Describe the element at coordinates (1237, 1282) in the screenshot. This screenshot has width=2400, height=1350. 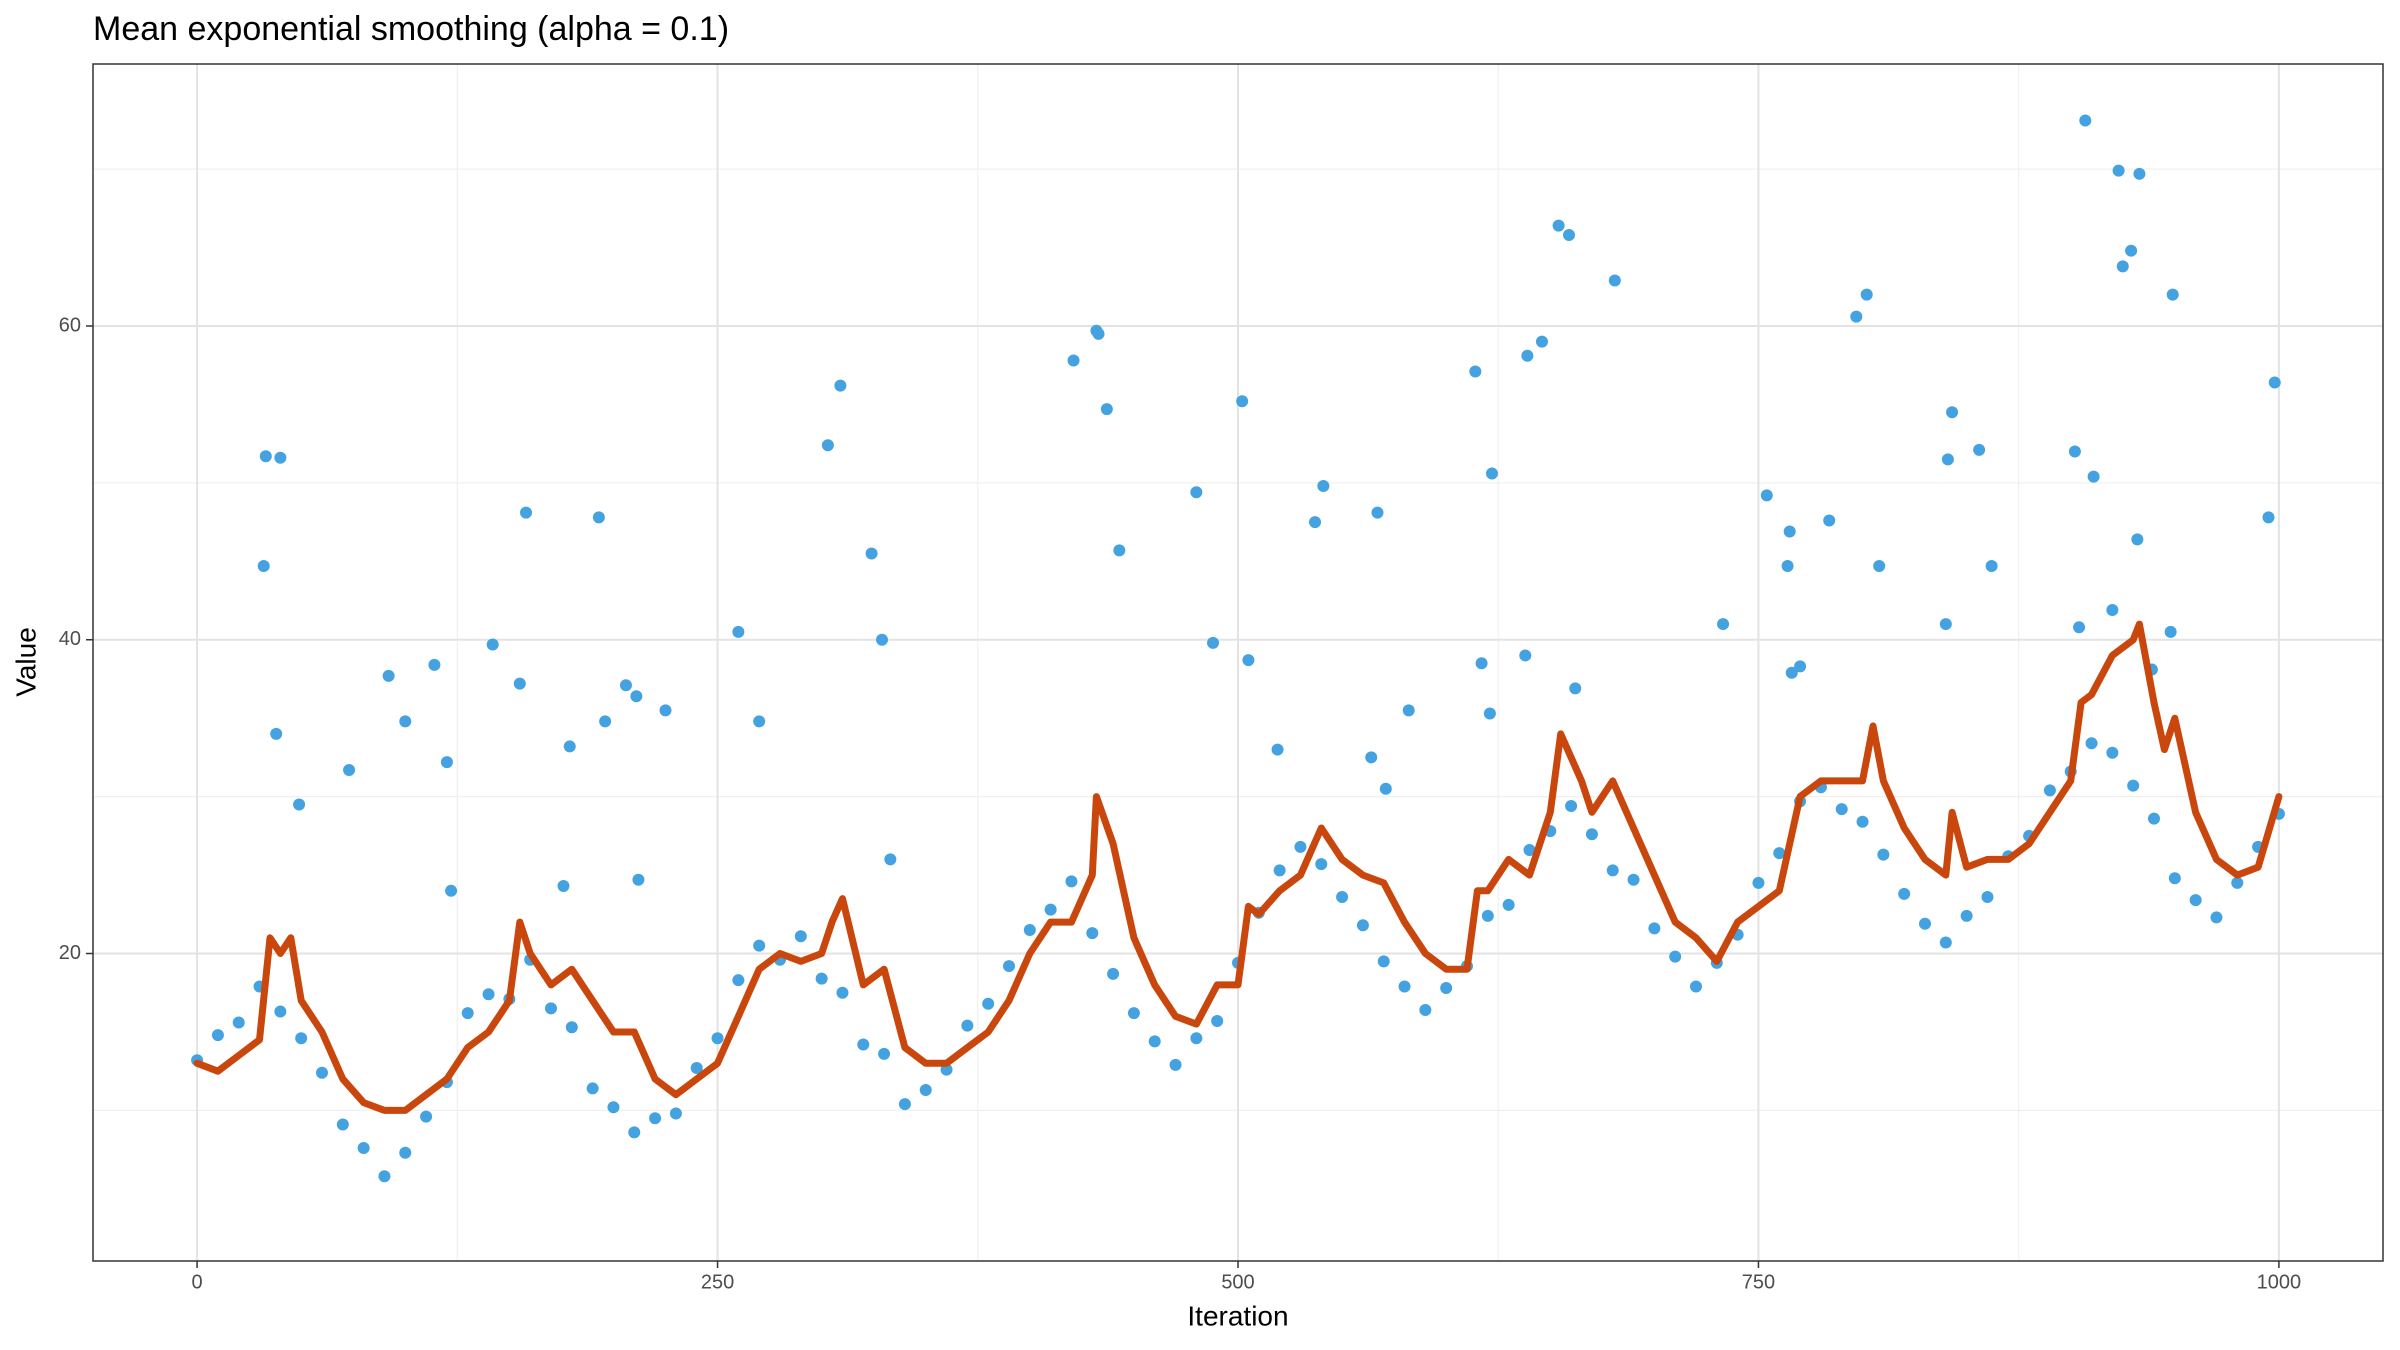
I see `x-tick-label: 500` at that location.